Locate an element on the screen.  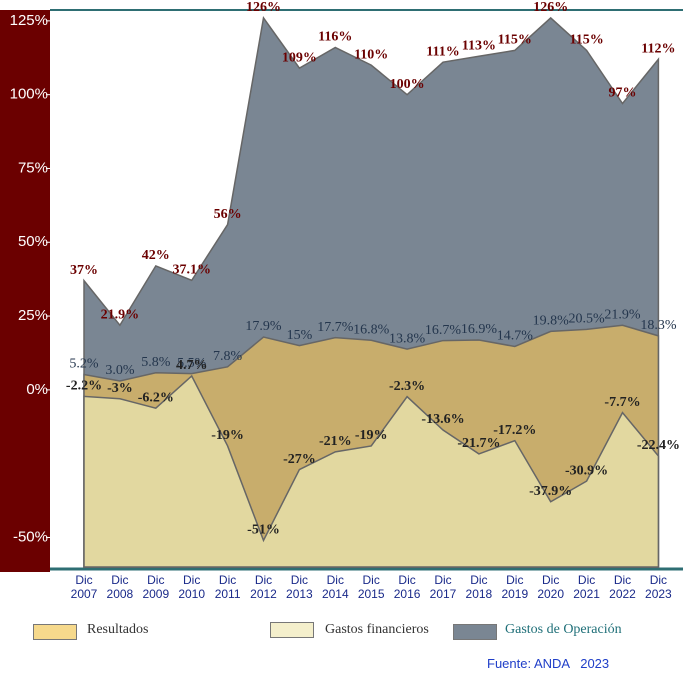
data-label: 3.0% is located at coordinates (120, 370).